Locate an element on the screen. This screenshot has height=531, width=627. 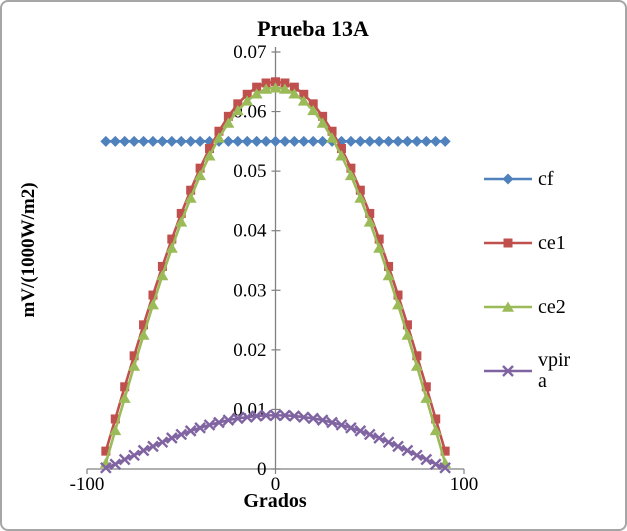
y-tick-label: 0.04 is located at coordinates (250, 231).